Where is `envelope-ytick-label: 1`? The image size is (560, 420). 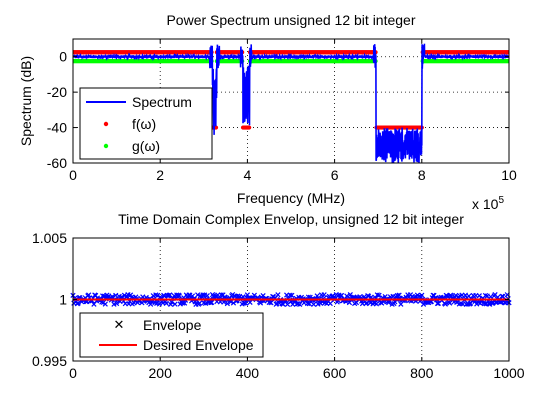 envelope-ytick-label: 1 is located at coordinates (63, 300).